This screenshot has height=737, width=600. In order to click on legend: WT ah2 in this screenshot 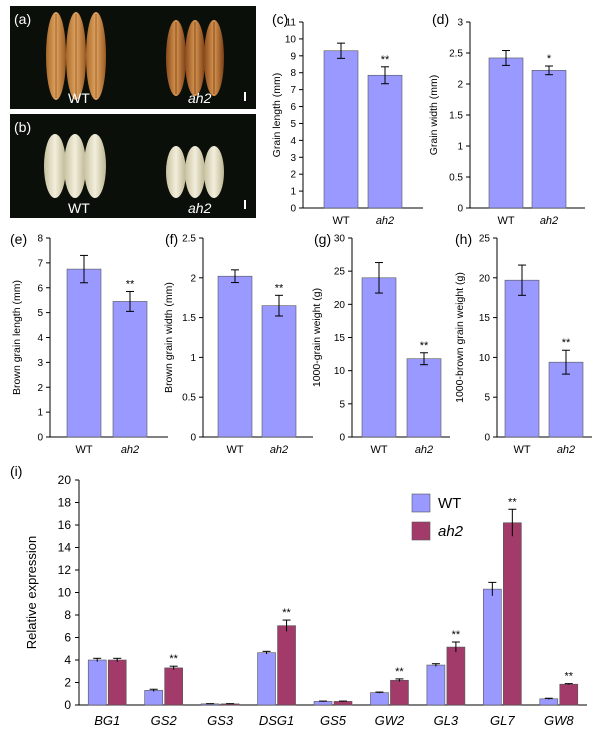, I will do `click(437, 517)`.